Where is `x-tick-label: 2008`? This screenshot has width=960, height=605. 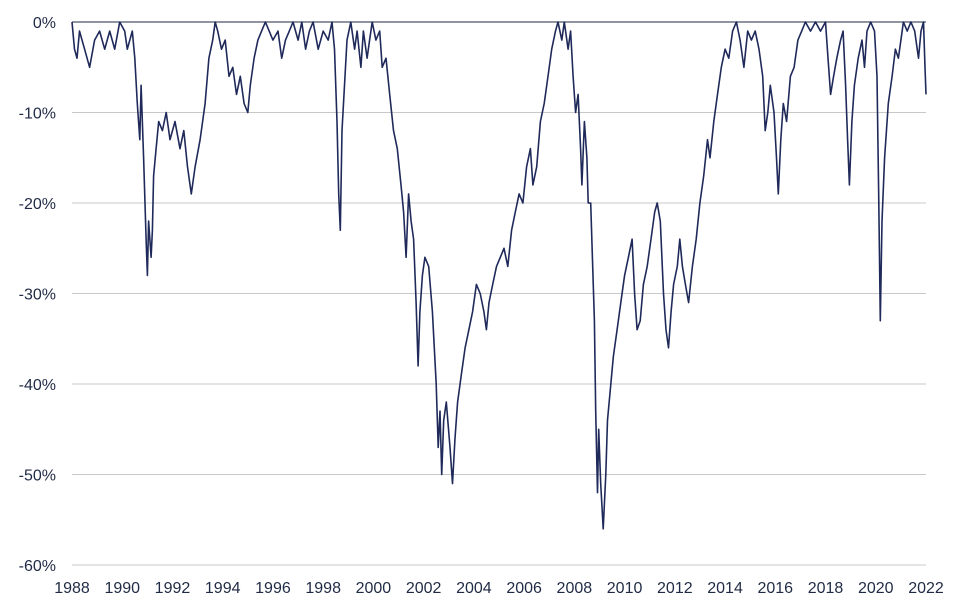 x-tick-label: 2008 is located at coordinates (575, 588).